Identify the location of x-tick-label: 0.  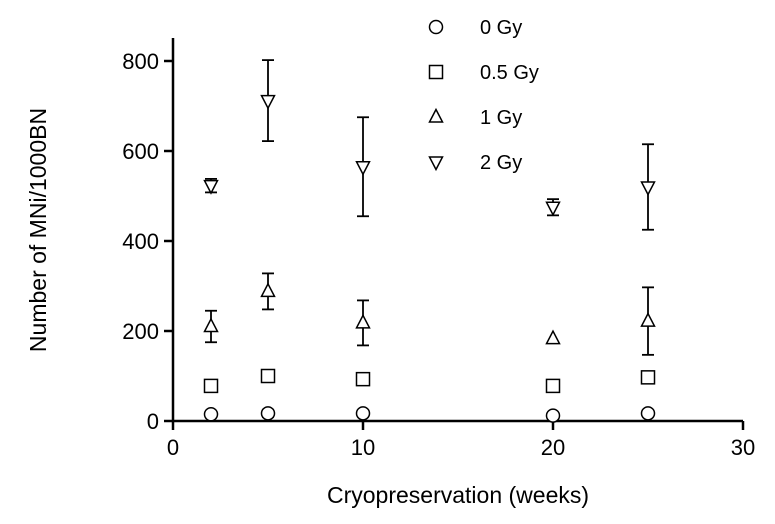
(173, 447).